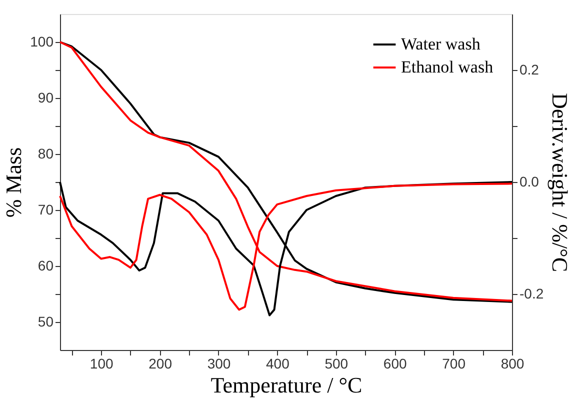 The height and width of the screenshot is (403, 581). Describe the element at coordinates (46, 322) in the screenshot. I see `y-tick-label: 50` at that location.